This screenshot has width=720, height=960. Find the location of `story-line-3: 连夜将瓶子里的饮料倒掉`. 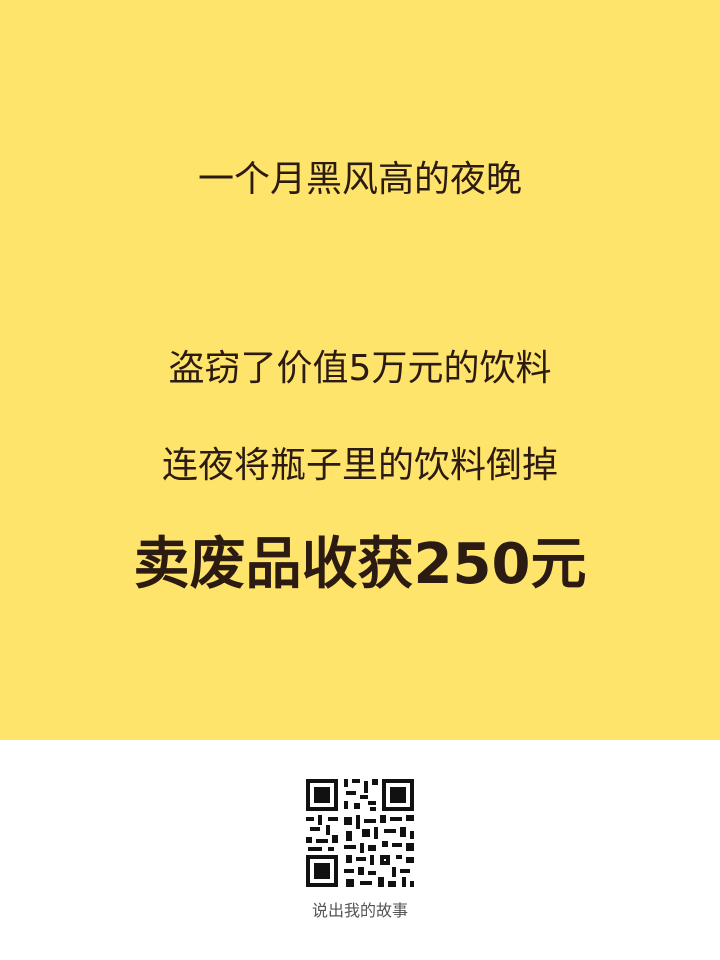

story-line-3: 连夜将瓶子里的饮料倒掉 is located at coordinates (359, 465).